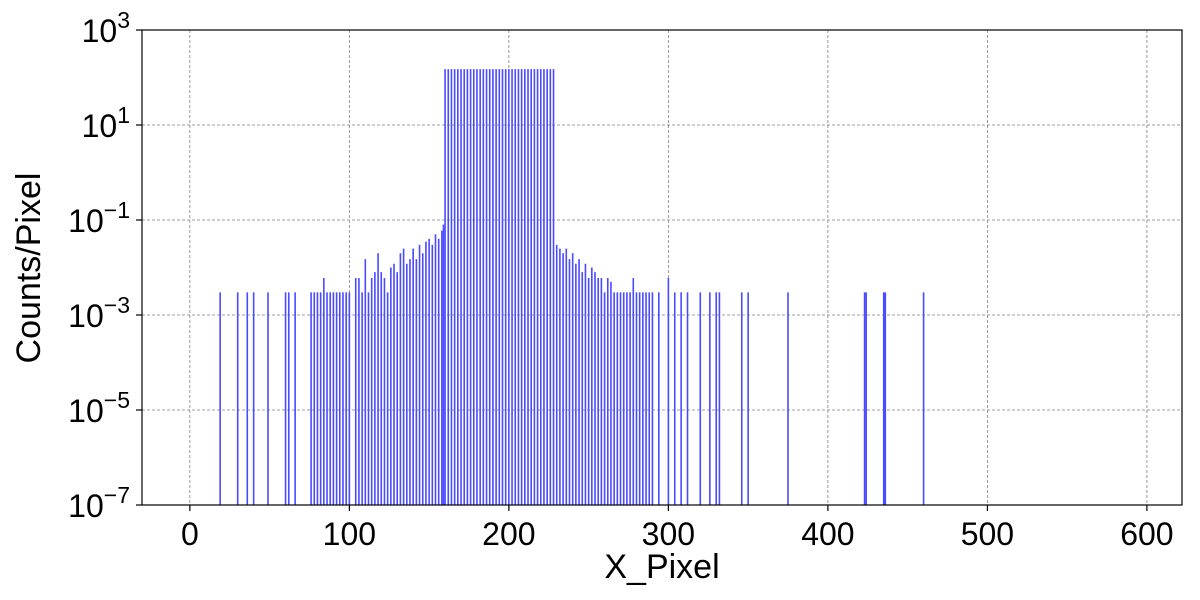 The width and height of the screenshot is (1200, 600). Describe the element at coordinates (190, 534) in the screenshot. I see `x-tick-label: 0` at that location.